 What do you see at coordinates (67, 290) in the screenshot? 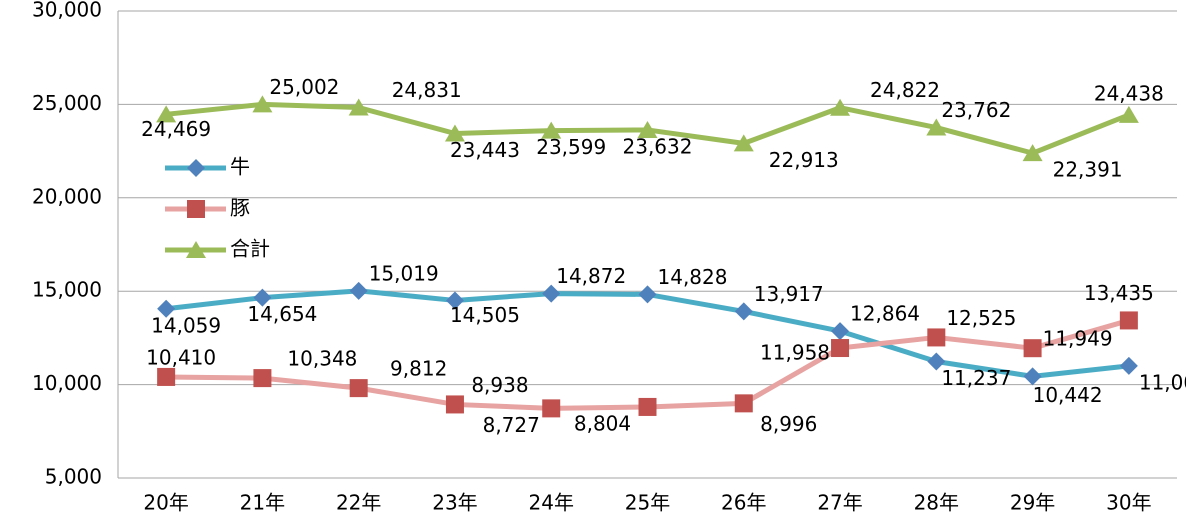
I see `y-tick-label: 15,000` at bounding box center [67, 290].